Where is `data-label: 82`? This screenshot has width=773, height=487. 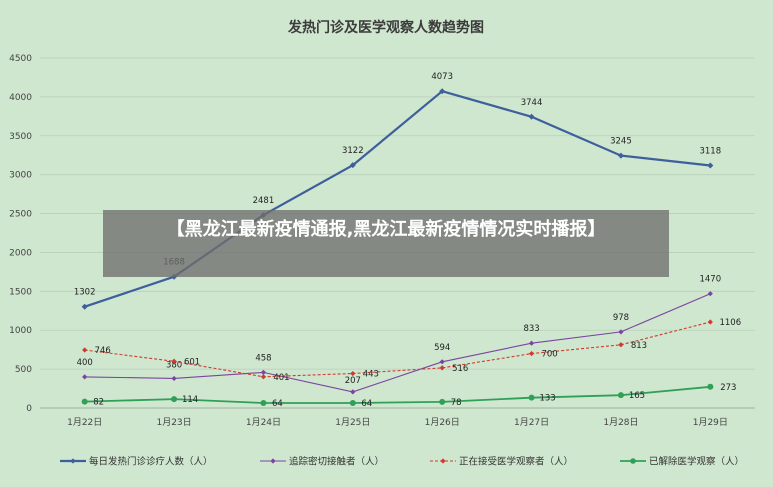 data-label: 82 is located at coordinates (98, 403).